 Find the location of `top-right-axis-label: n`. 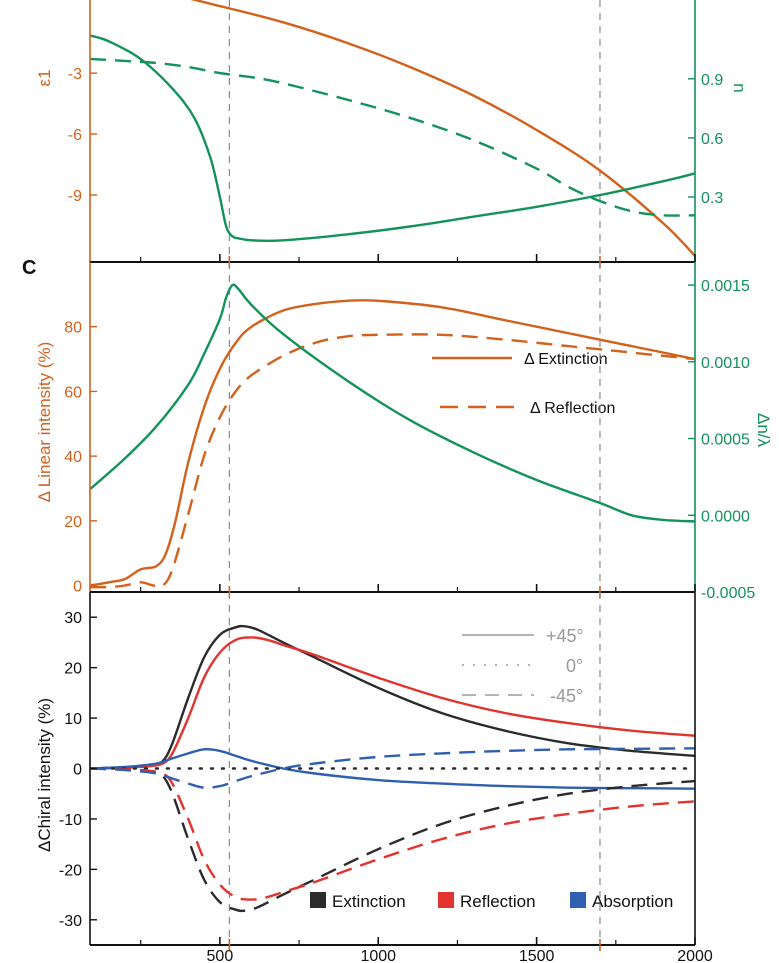

top-right-axis-label: n is located at coordinates (739, 87).